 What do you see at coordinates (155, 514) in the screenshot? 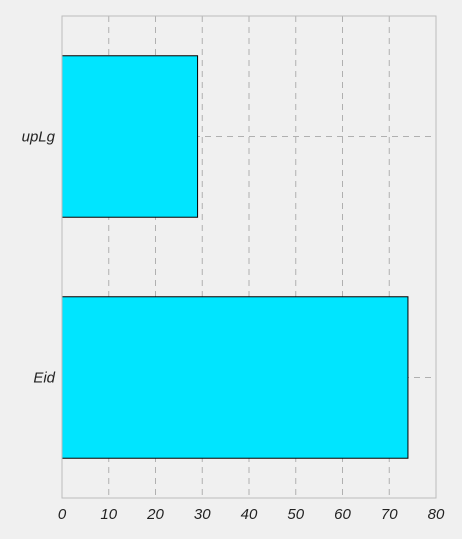
I see `x-tick-label: 20` at bounding box center [155, 514].